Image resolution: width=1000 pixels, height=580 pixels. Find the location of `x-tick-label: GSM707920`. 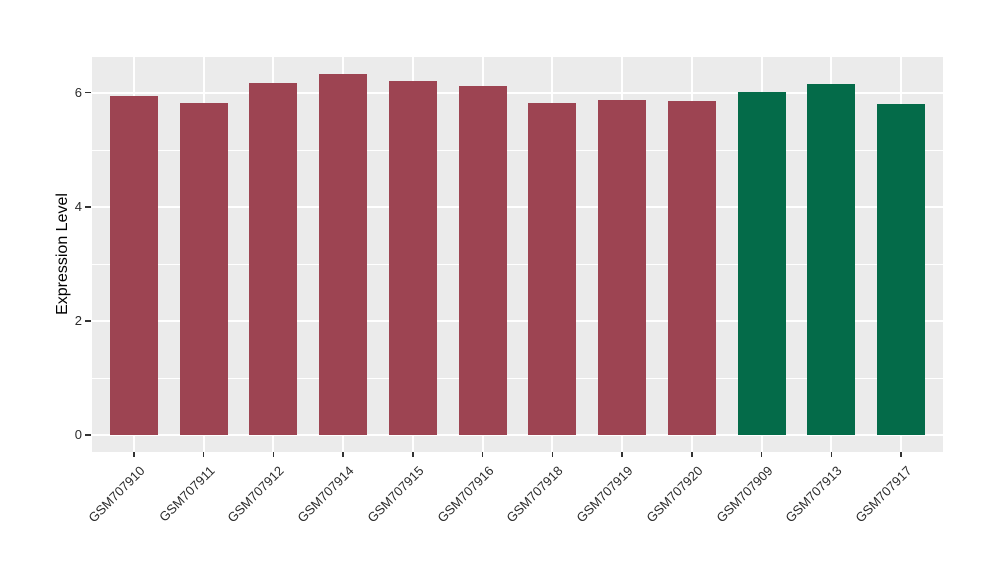

x-tick-label: GSM707920 is located at coordinates (674, 494).